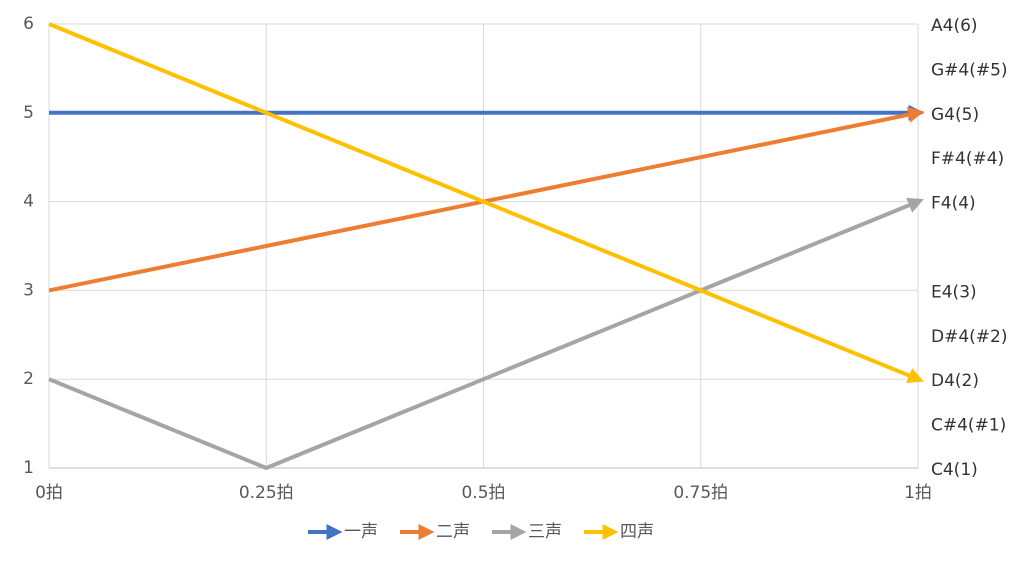 The width and height of the screenshot is (1035, 579). Describe the element at coordinates (481, 532) in the screenshot. I see `legend: 一声 二声 三声 四声` at that location.